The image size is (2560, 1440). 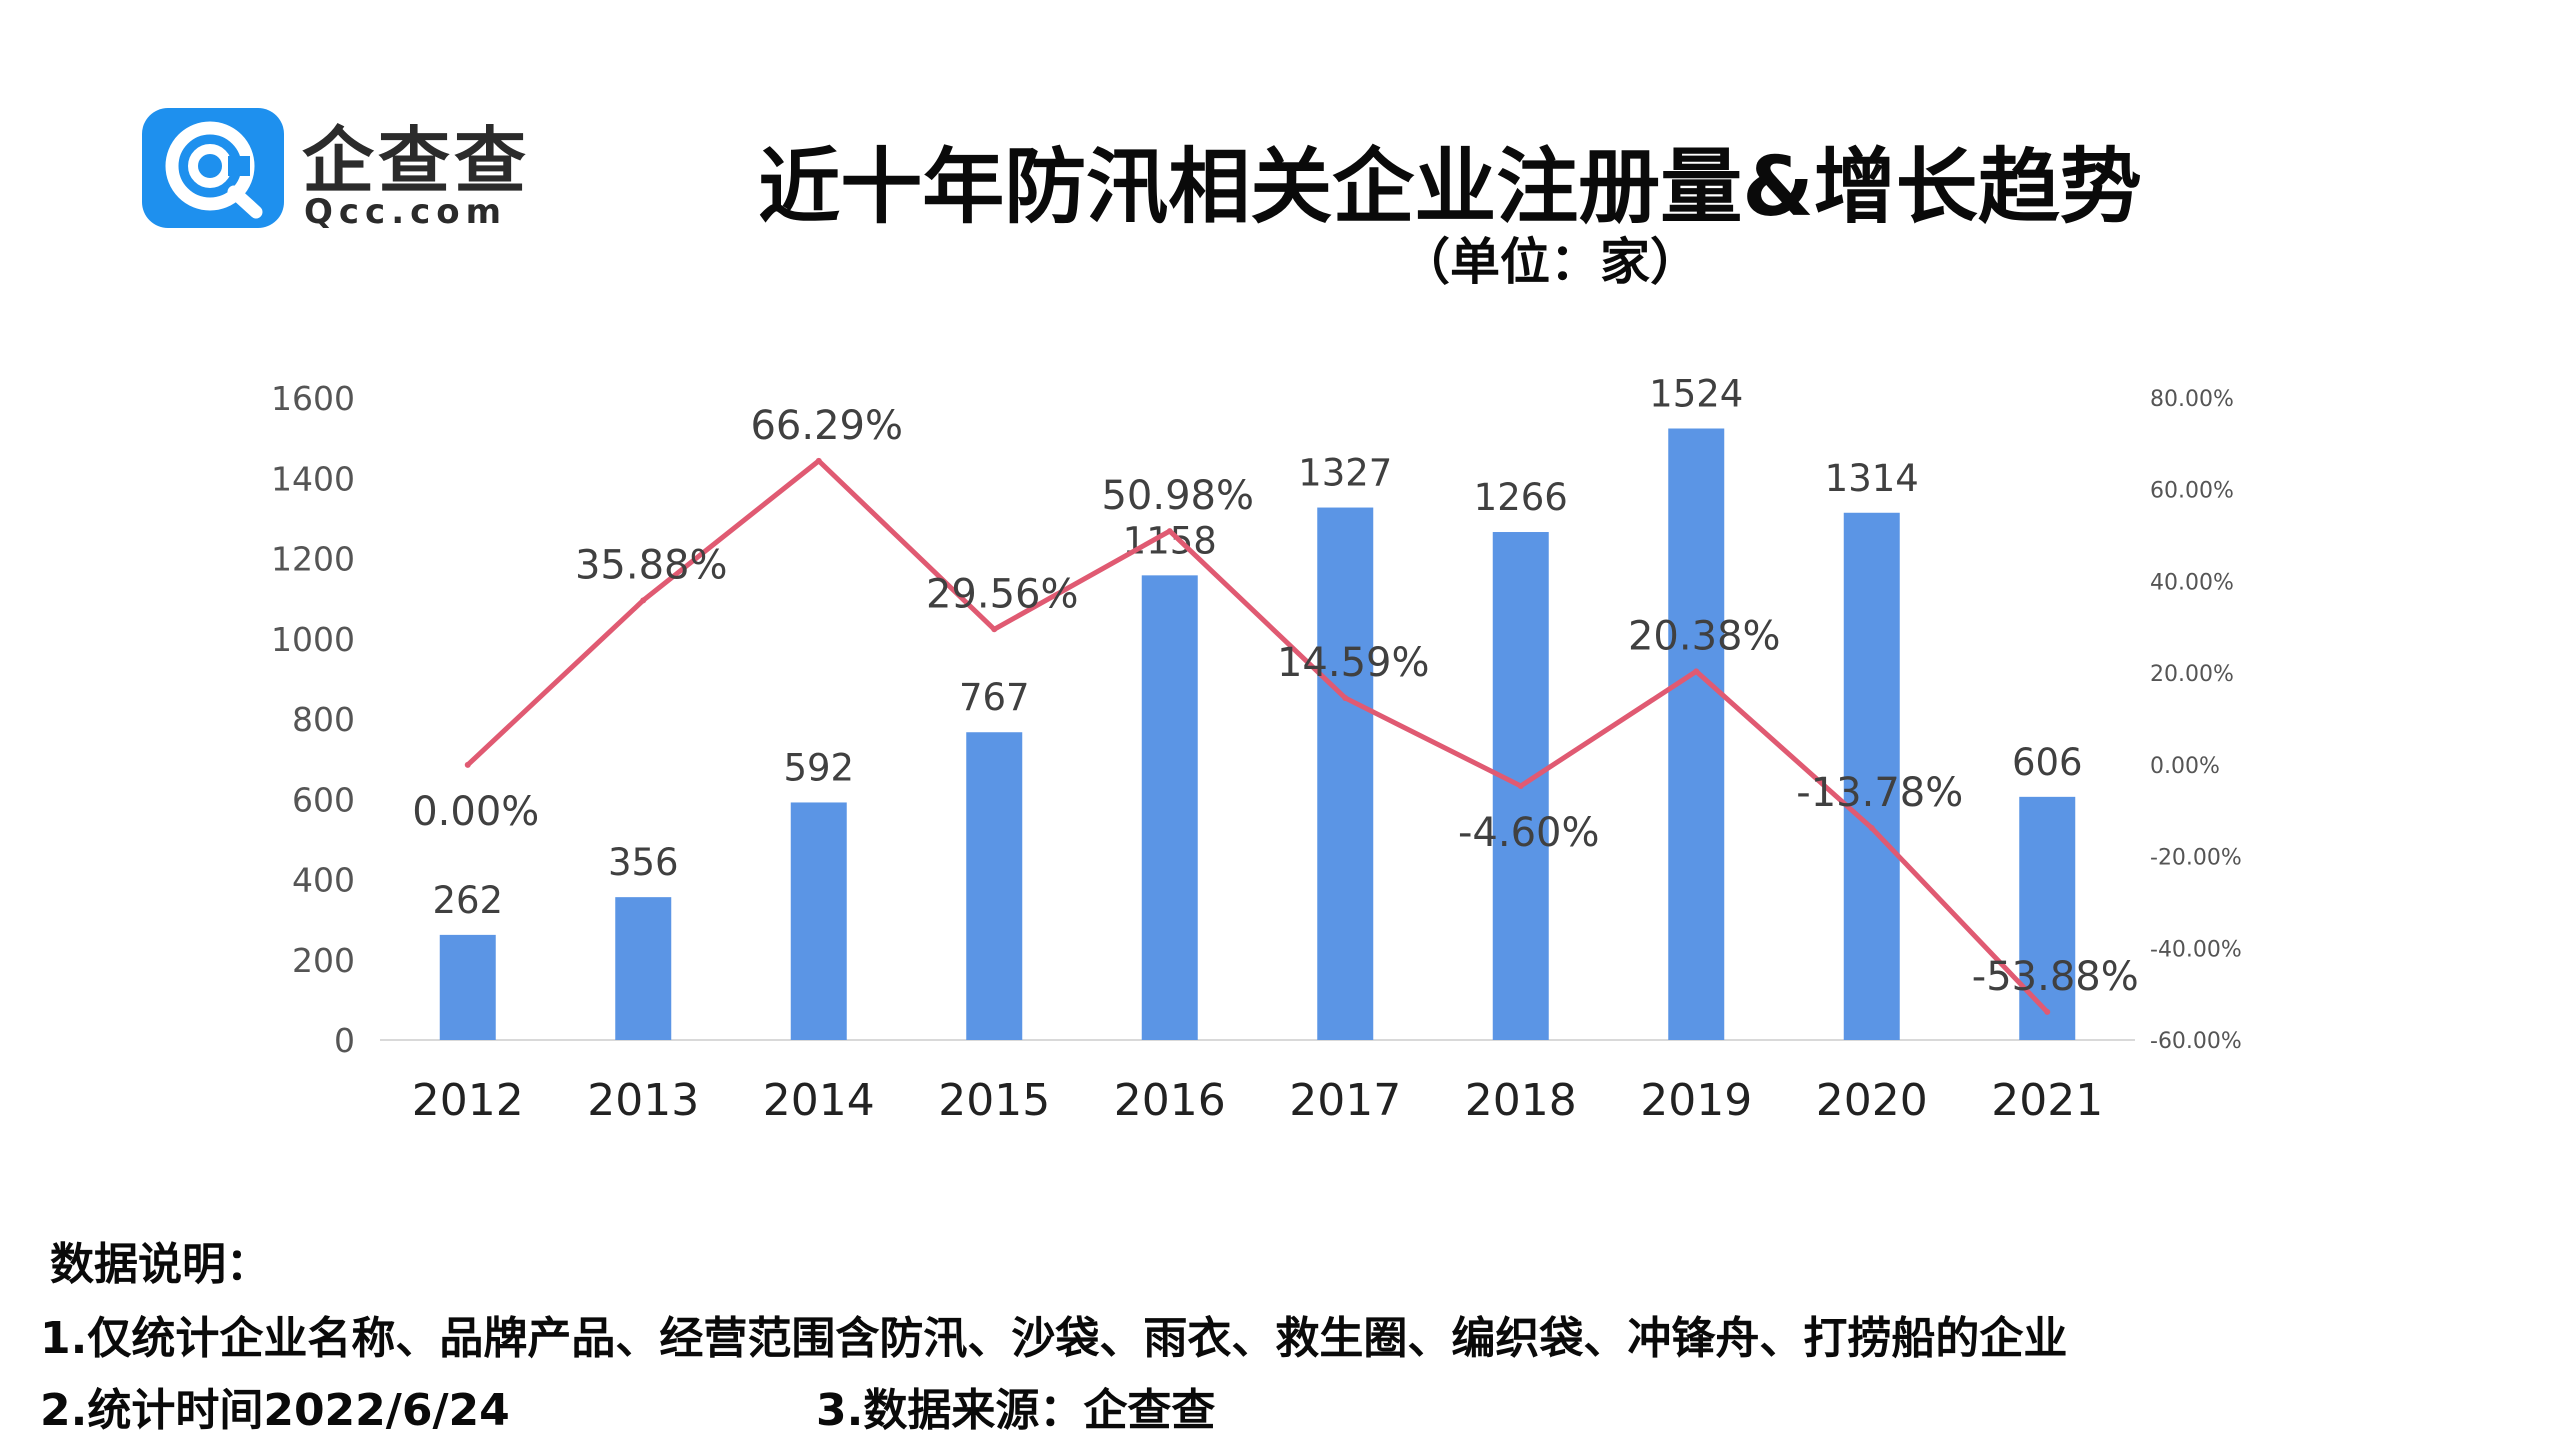 What do you see at coordinates (344, 1040) in the screenshot?
I see `left-axis-tick-label: 0` at bounding box center [344, 1040].